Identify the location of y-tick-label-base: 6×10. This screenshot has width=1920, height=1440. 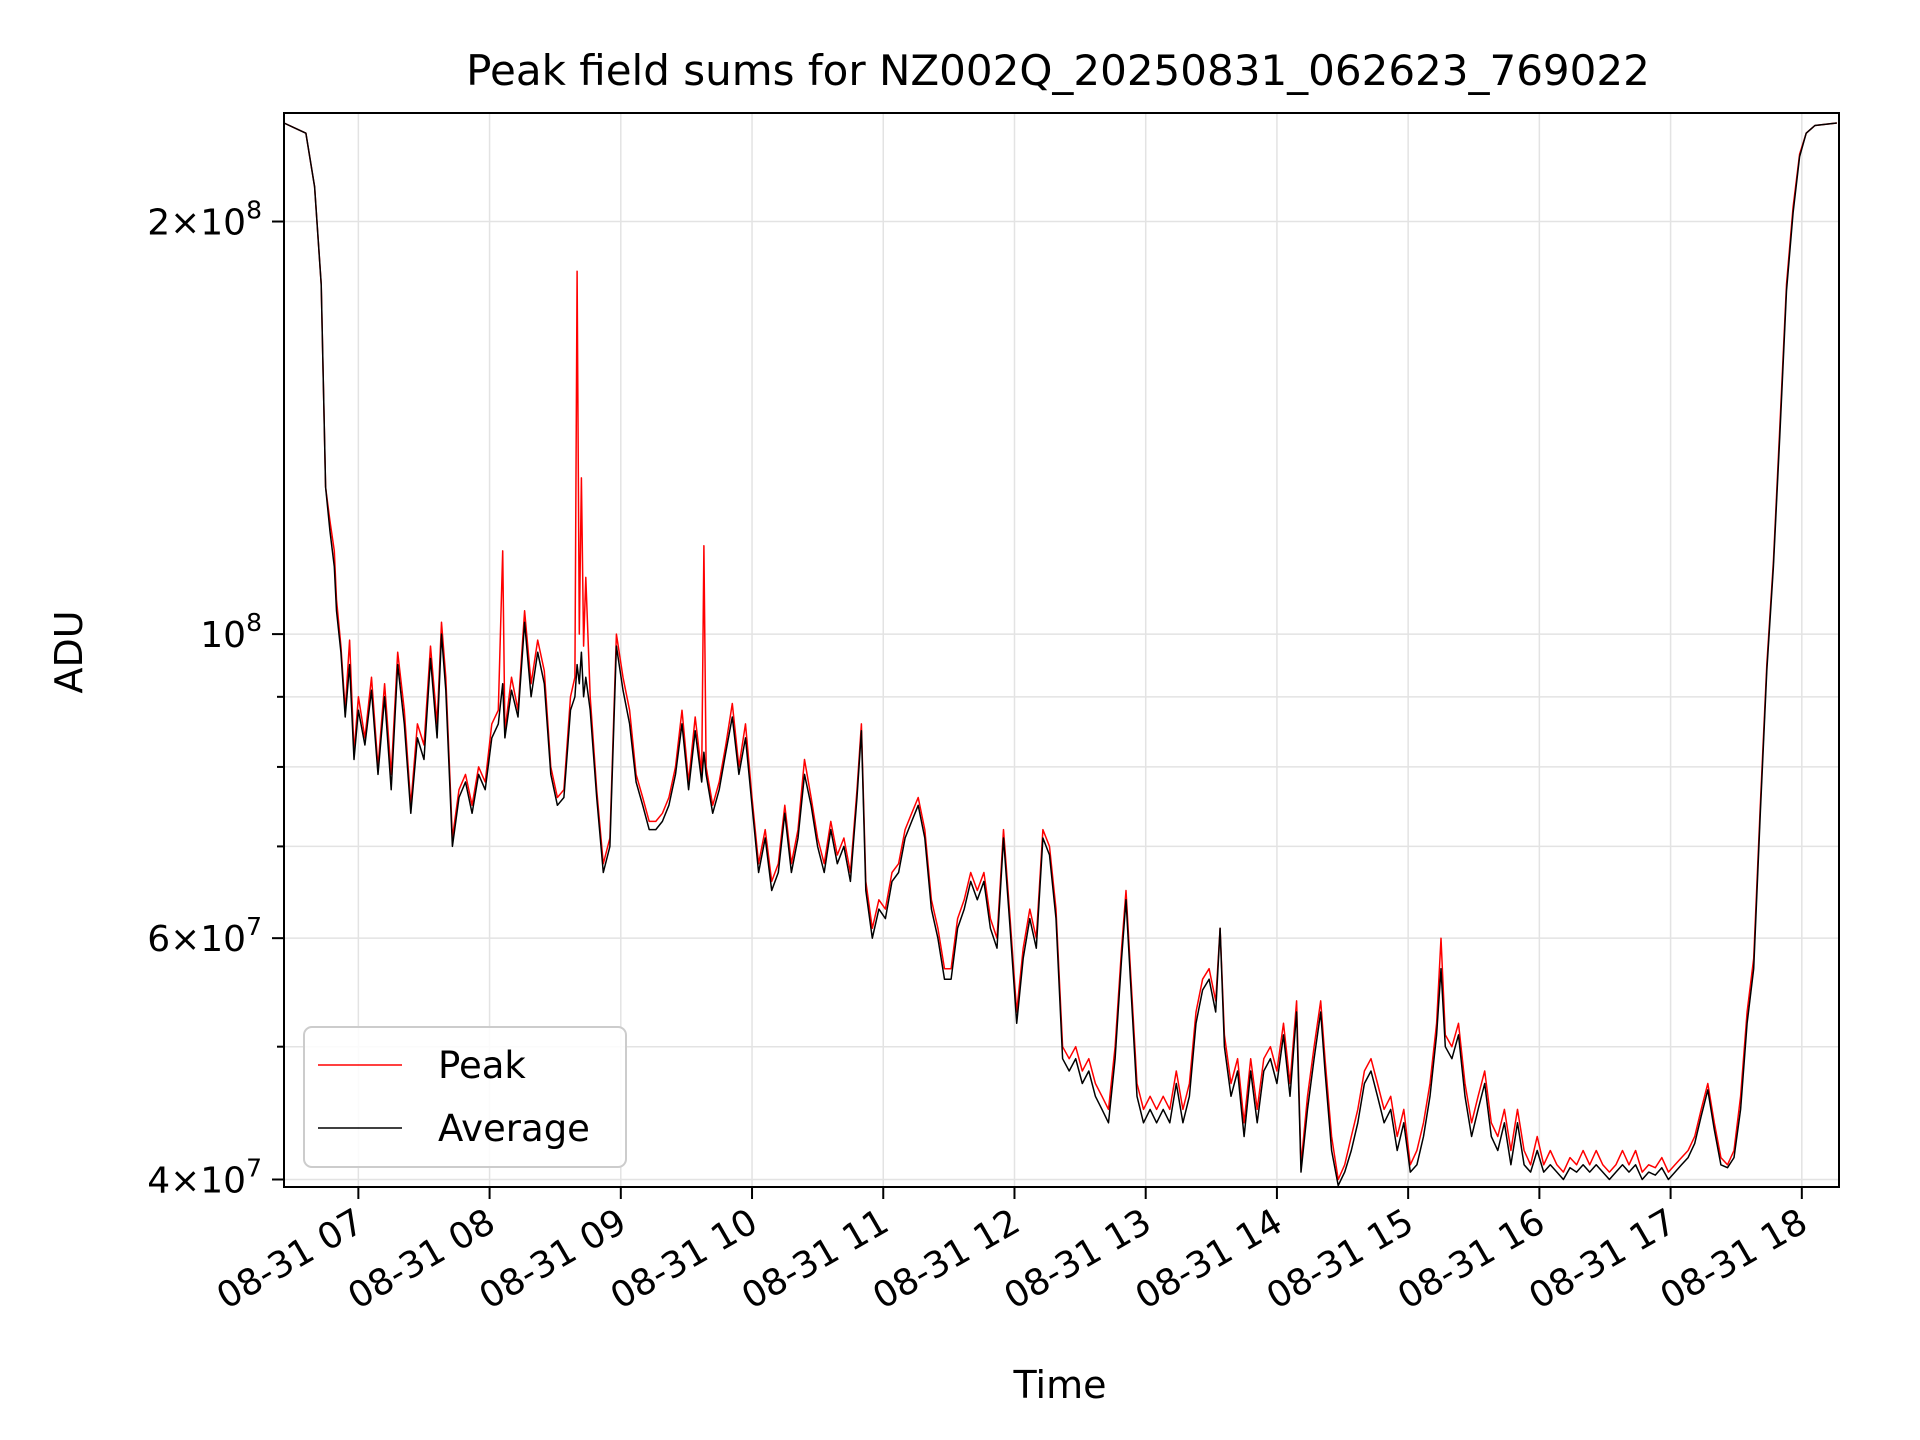
(196, 939).